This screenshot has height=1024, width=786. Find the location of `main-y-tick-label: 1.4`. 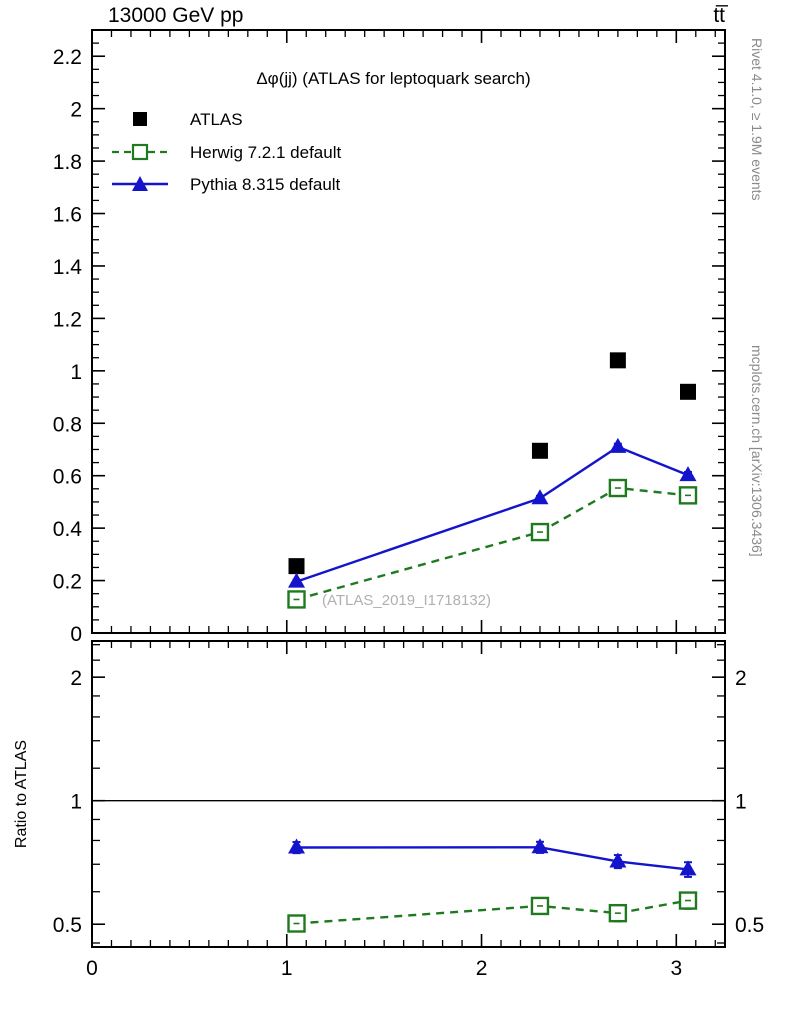

main-y-tick-label: 1.4 is located at coordinates (68, 267).